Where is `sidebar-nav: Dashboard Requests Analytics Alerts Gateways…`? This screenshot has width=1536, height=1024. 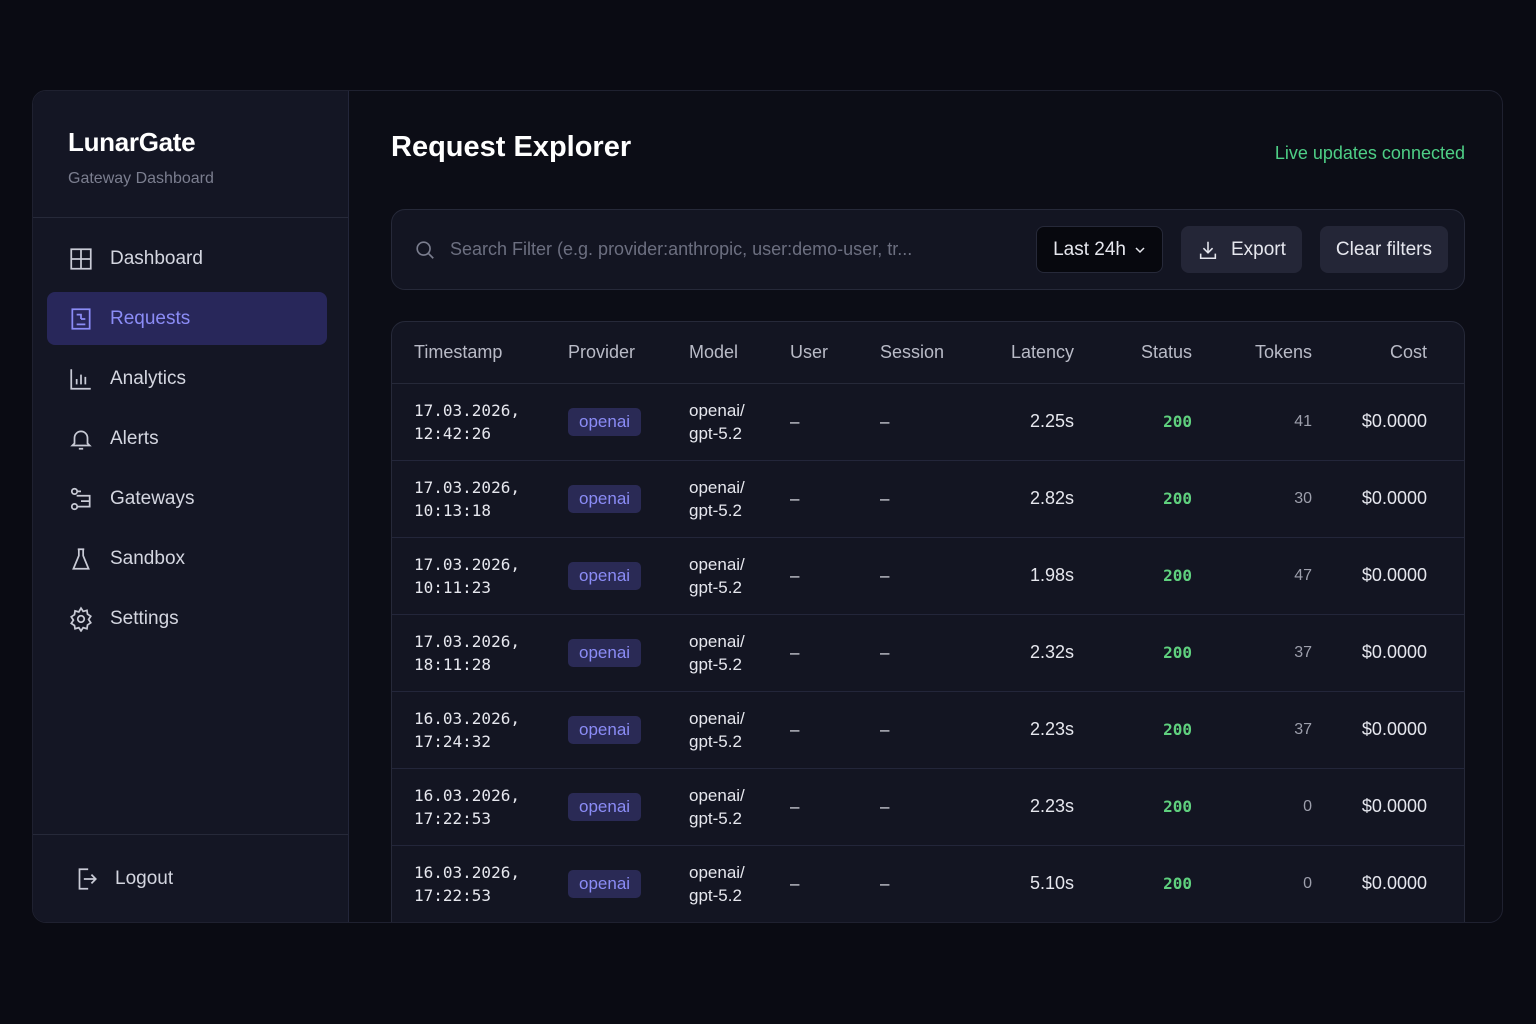
sidebar-nav: Dashboard Requests Analytics Alerts Gateways… is located at coordinates (190, 431).